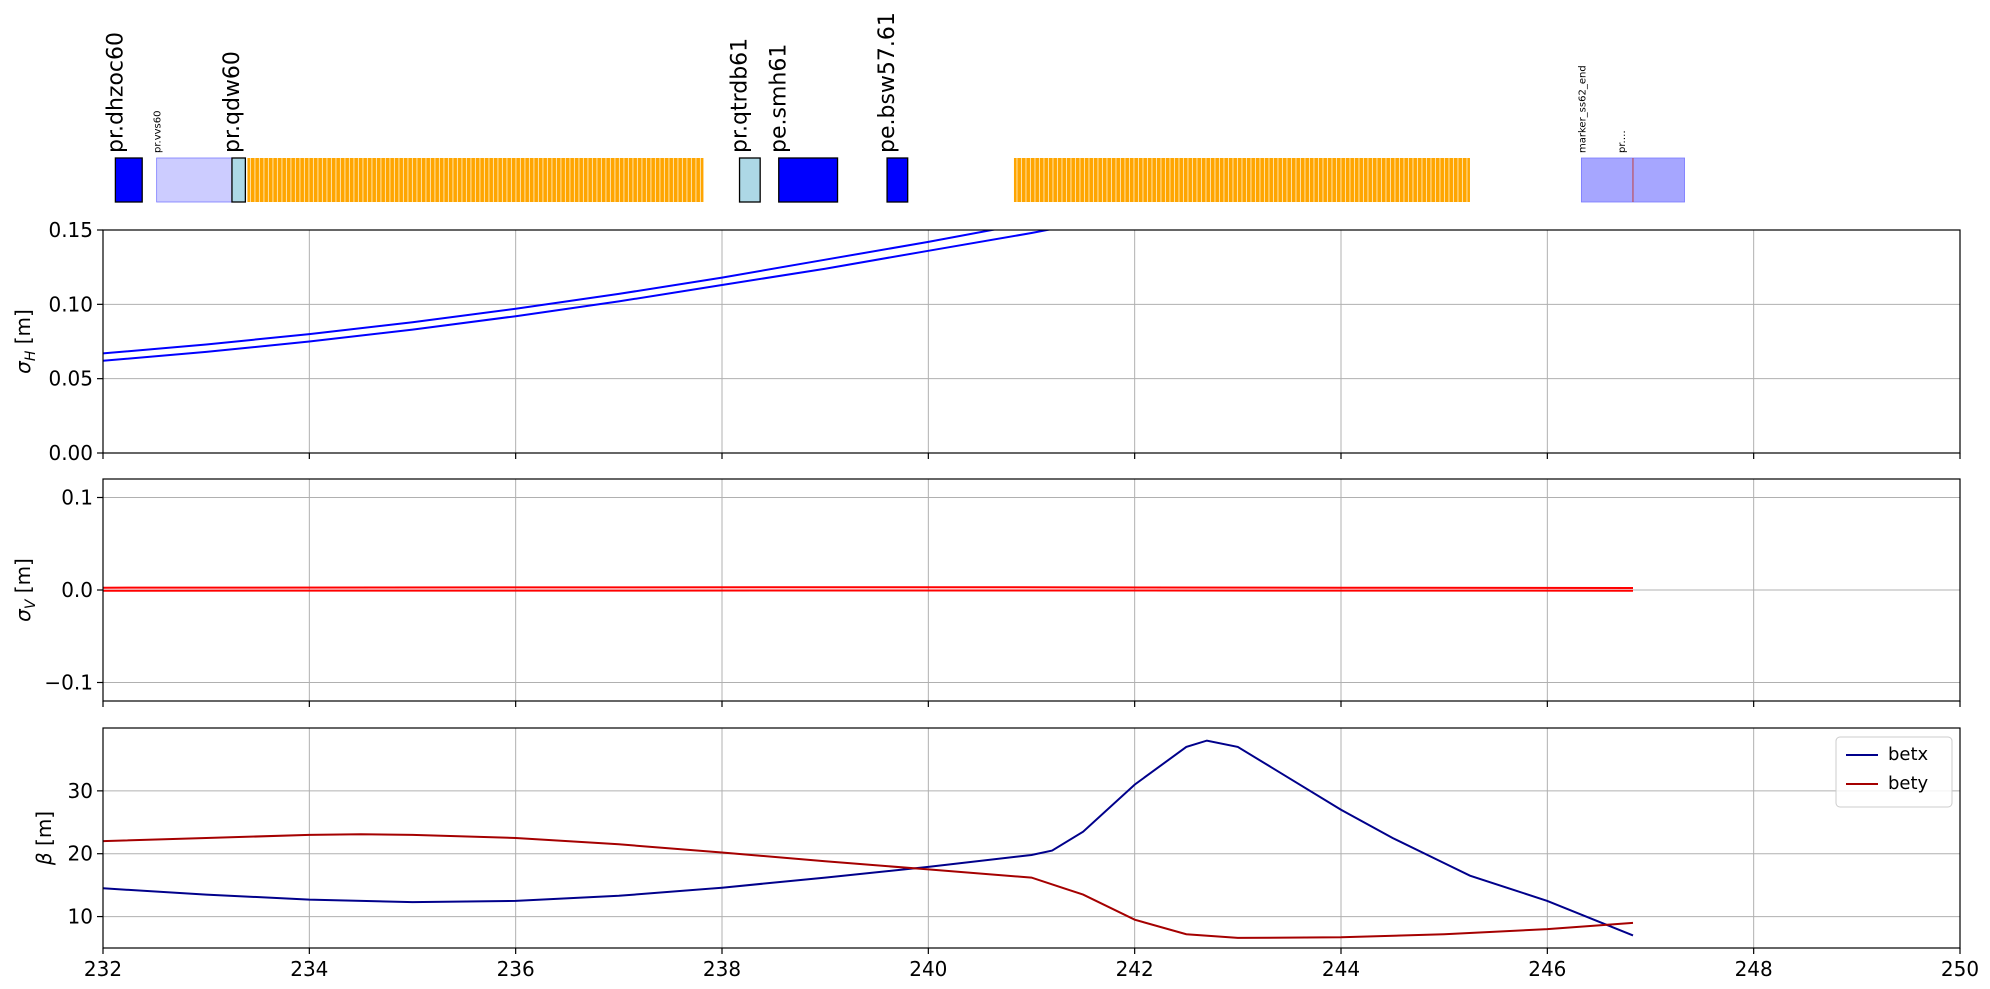 The height and width of the screenshot is (989, 1990). Describe the element at coordinates (1960, 969) in the screenshot. I see `x-tick-label: 250` at that location.